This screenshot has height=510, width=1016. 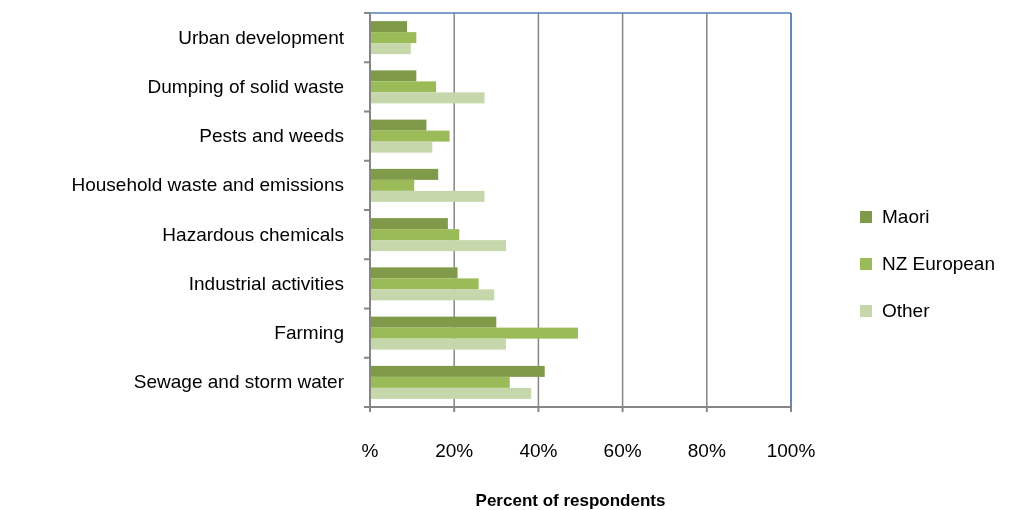 What do you see at coordinates (791, 450) in the screenshot?
I see `x-tick-label: 100%` at bounding box center [791, 450].